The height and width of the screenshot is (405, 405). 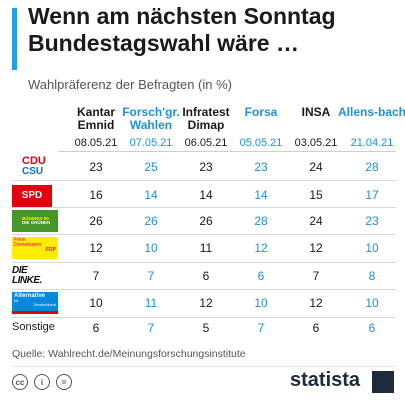 What do you see at coordinates (130, 84) in the screenshot?
I see `chart-subtitle: Wahlpräferenz der Befragten (in %)` at bounding box center [130, 84].